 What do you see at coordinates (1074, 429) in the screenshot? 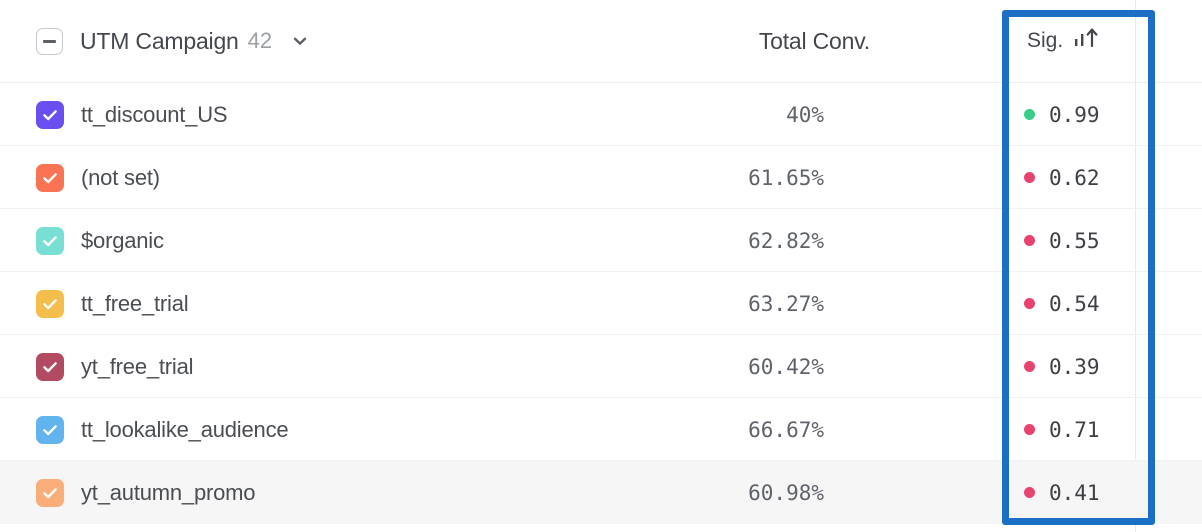
I see `significance-value: 0.71` at bounding box center [1074, 429].